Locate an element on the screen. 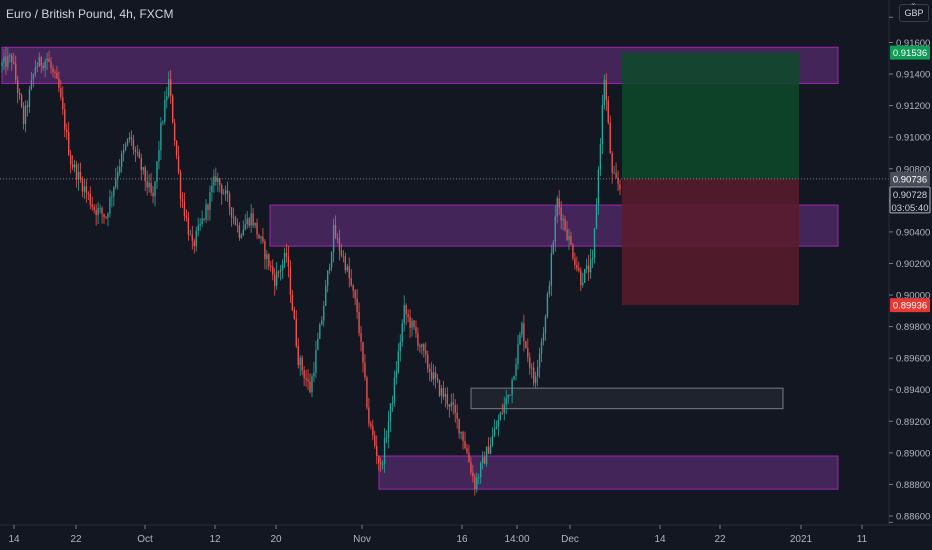  target-area is located at coordinates (710, 115).